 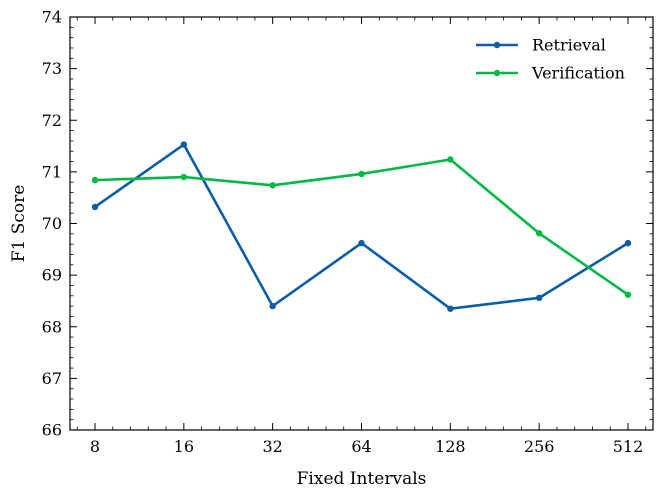 What do you see at coordinates (52, 326) in the screenshot?
I see `y-tick-label: 68` at bounding box center [52, 326].